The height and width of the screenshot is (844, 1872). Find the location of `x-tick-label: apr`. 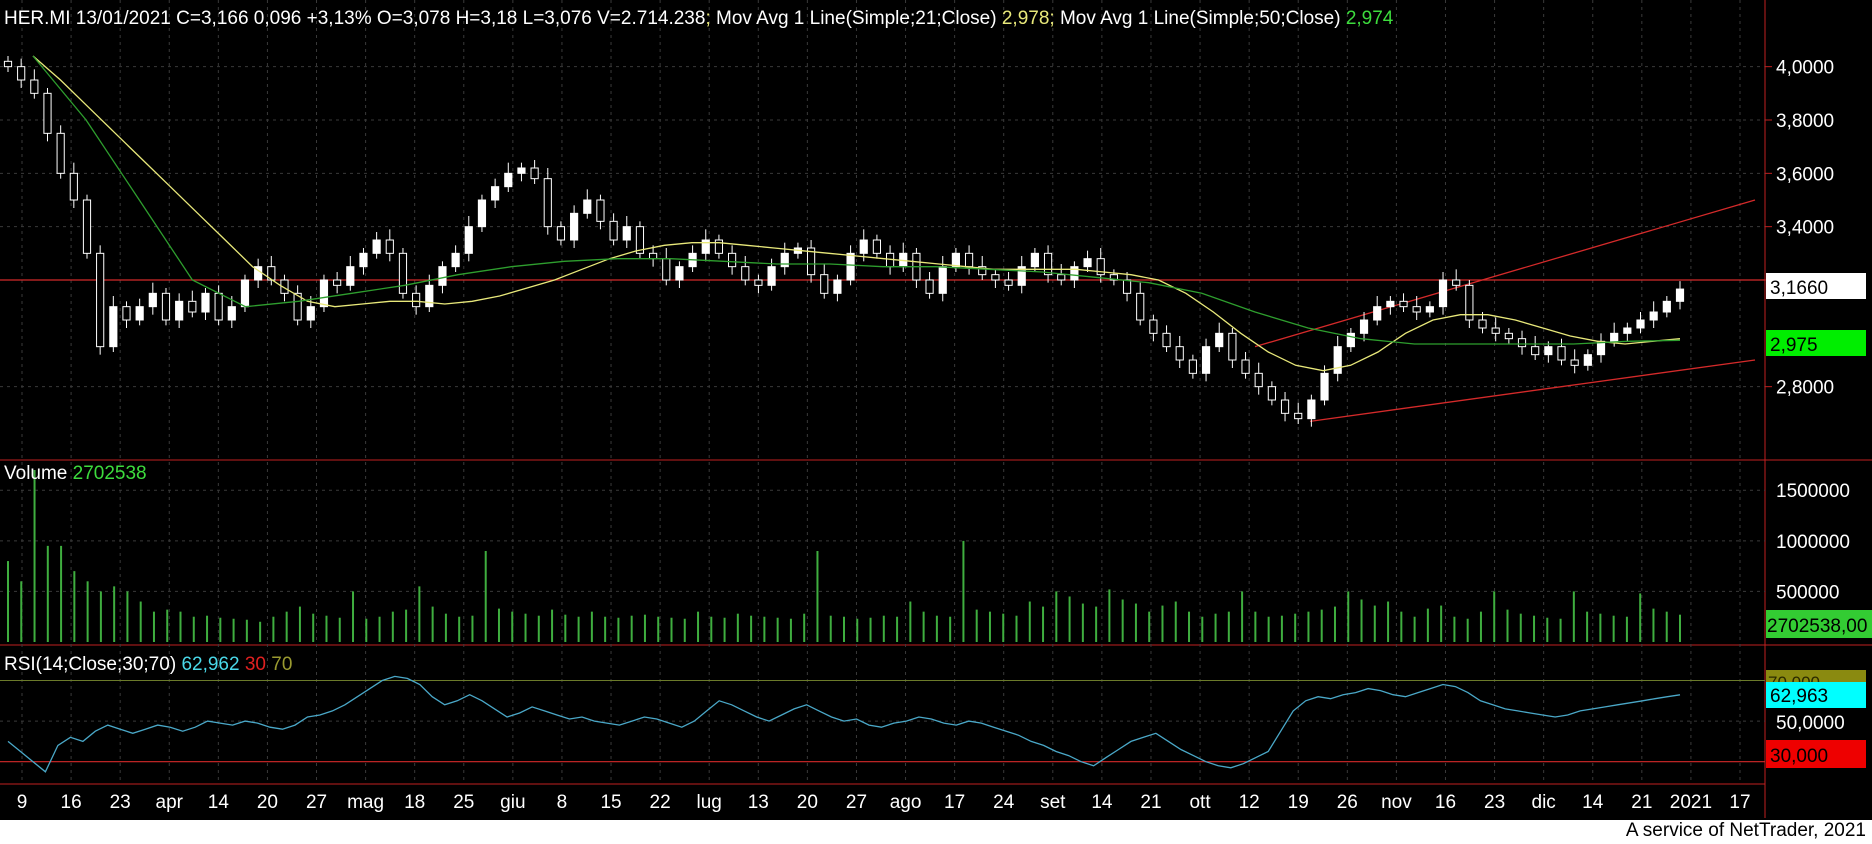

x-tick-label: apr is located at coordinates (170, 802).